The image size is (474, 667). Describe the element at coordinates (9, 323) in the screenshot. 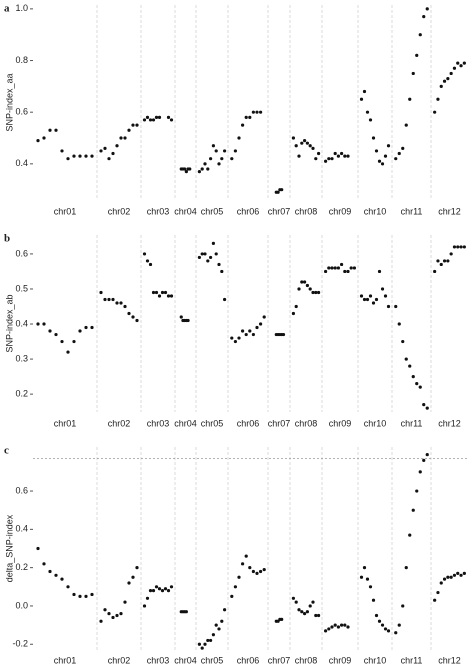

I see `y-axis-label: SNP-index_ab` at that location.